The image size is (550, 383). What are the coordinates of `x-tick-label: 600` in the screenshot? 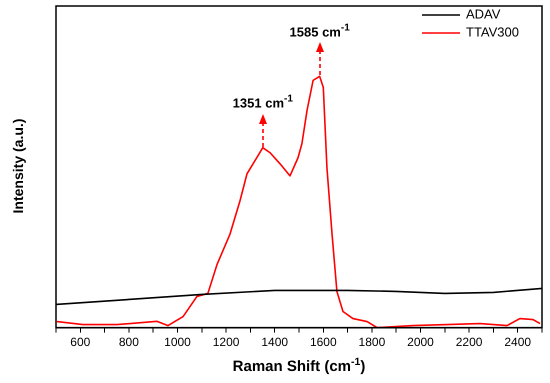 It's located at (80, 342).